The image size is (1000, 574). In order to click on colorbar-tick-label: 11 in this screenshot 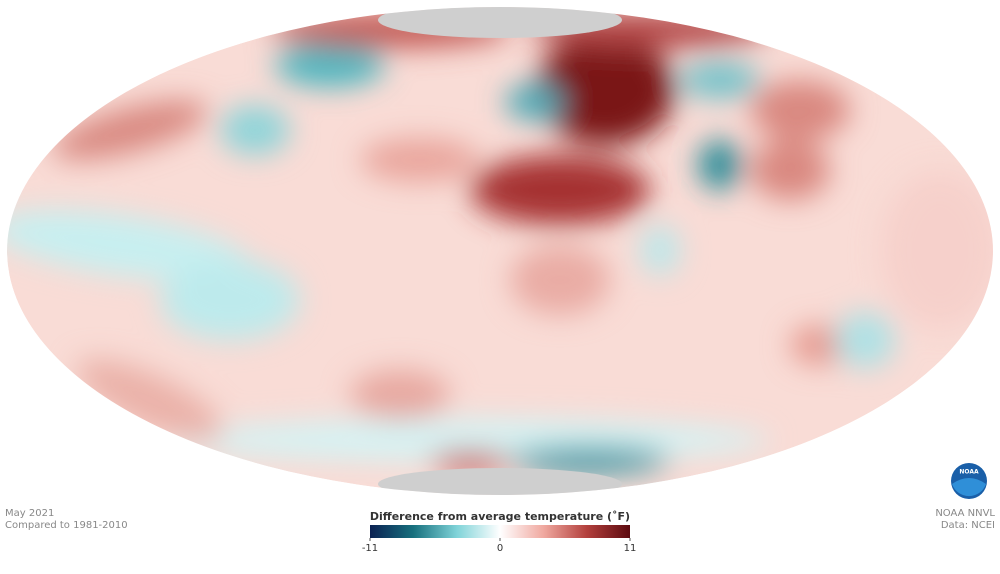, I will do `click(630, 548)`.